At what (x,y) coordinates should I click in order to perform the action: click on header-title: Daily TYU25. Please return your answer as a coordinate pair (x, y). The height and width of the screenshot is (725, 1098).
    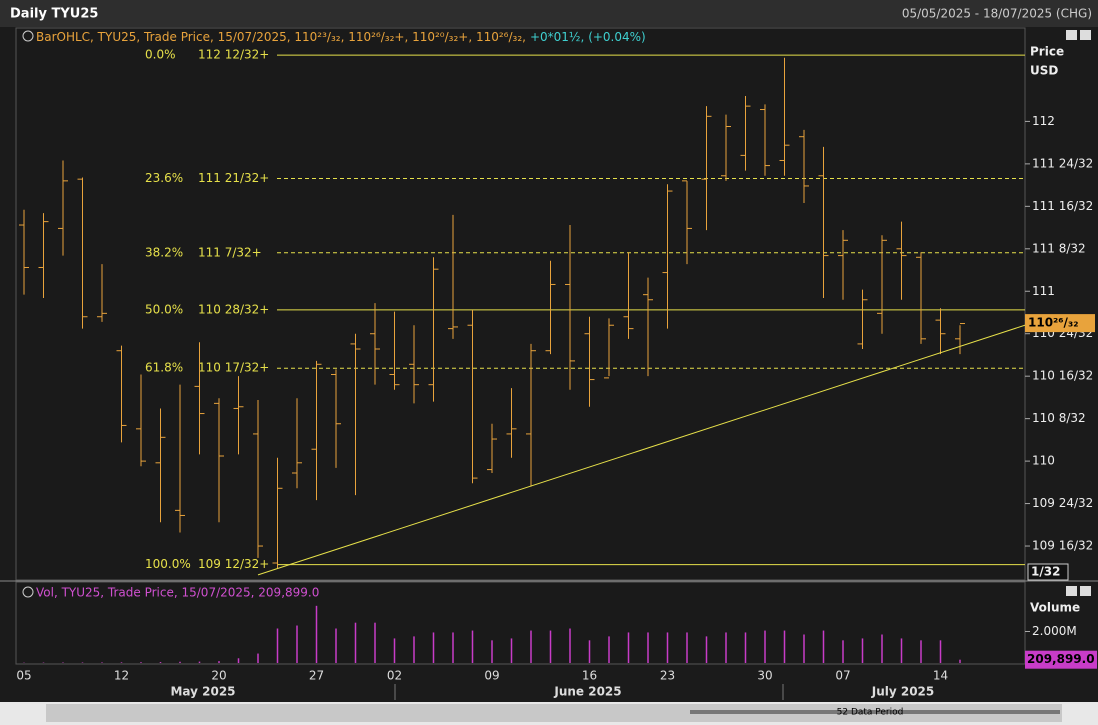
    Looking at the image, I should click on (54, 14).